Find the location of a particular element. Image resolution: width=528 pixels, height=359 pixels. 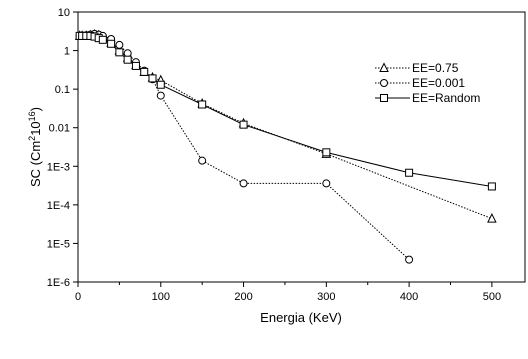

x-tick-label: 400 is located at coordinates (409, 297).